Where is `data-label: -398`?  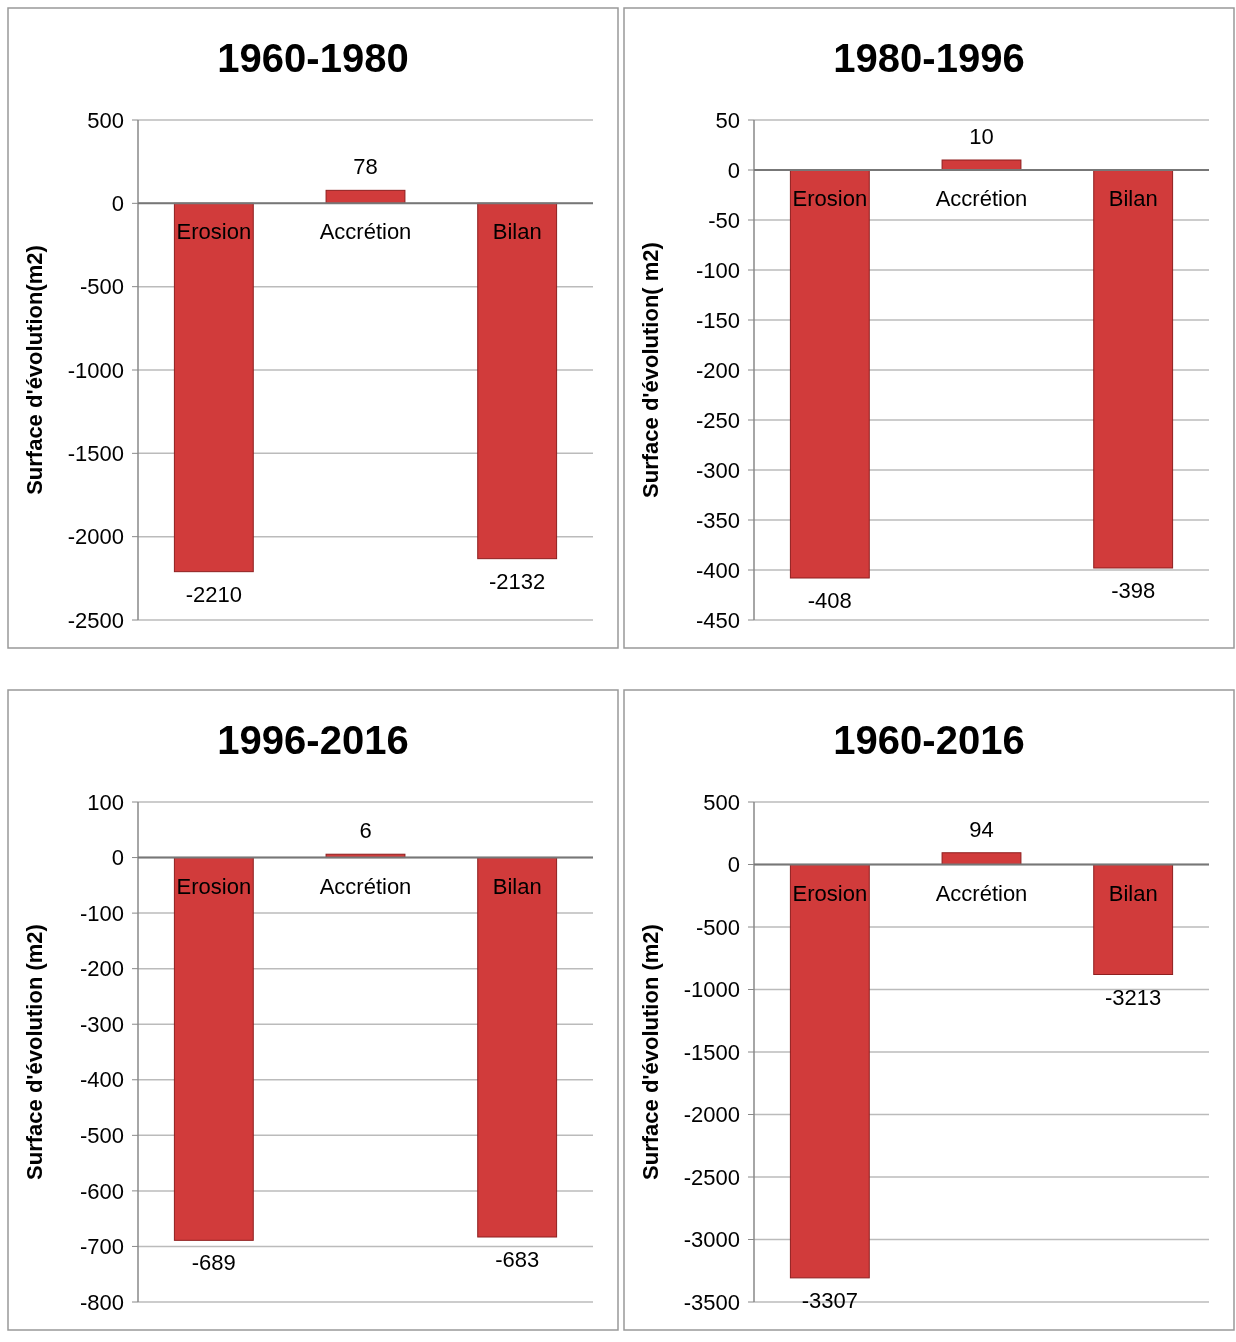
data-label: -398 is located at coordinates (1133, 590).